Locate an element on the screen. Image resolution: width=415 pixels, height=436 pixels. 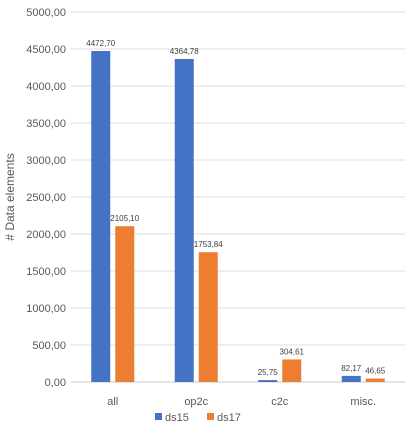
bar-ds17-op2c is located at coordinates (208, 317).